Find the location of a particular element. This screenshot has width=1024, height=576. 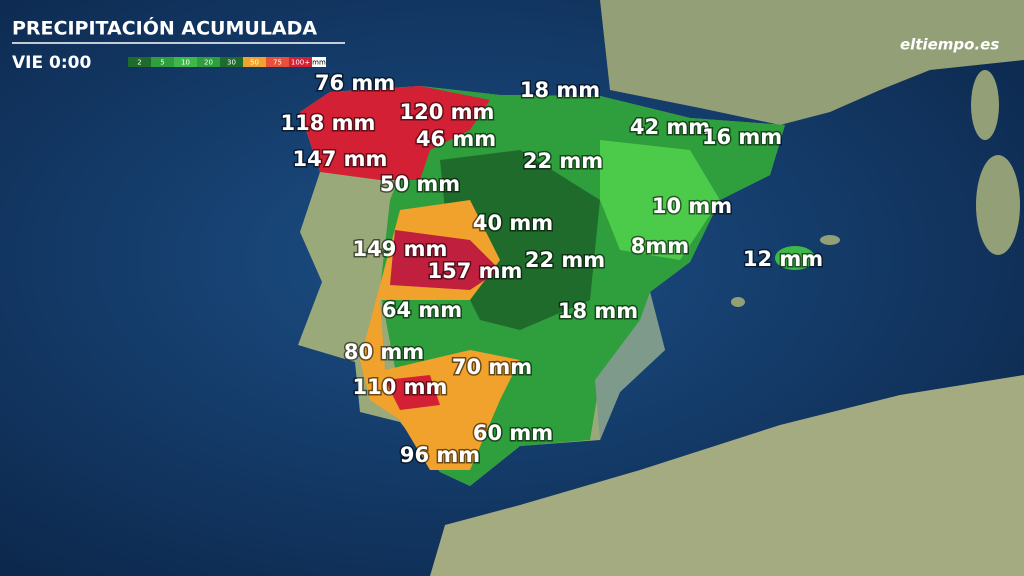

red-west is located at coordinates (445, 260).